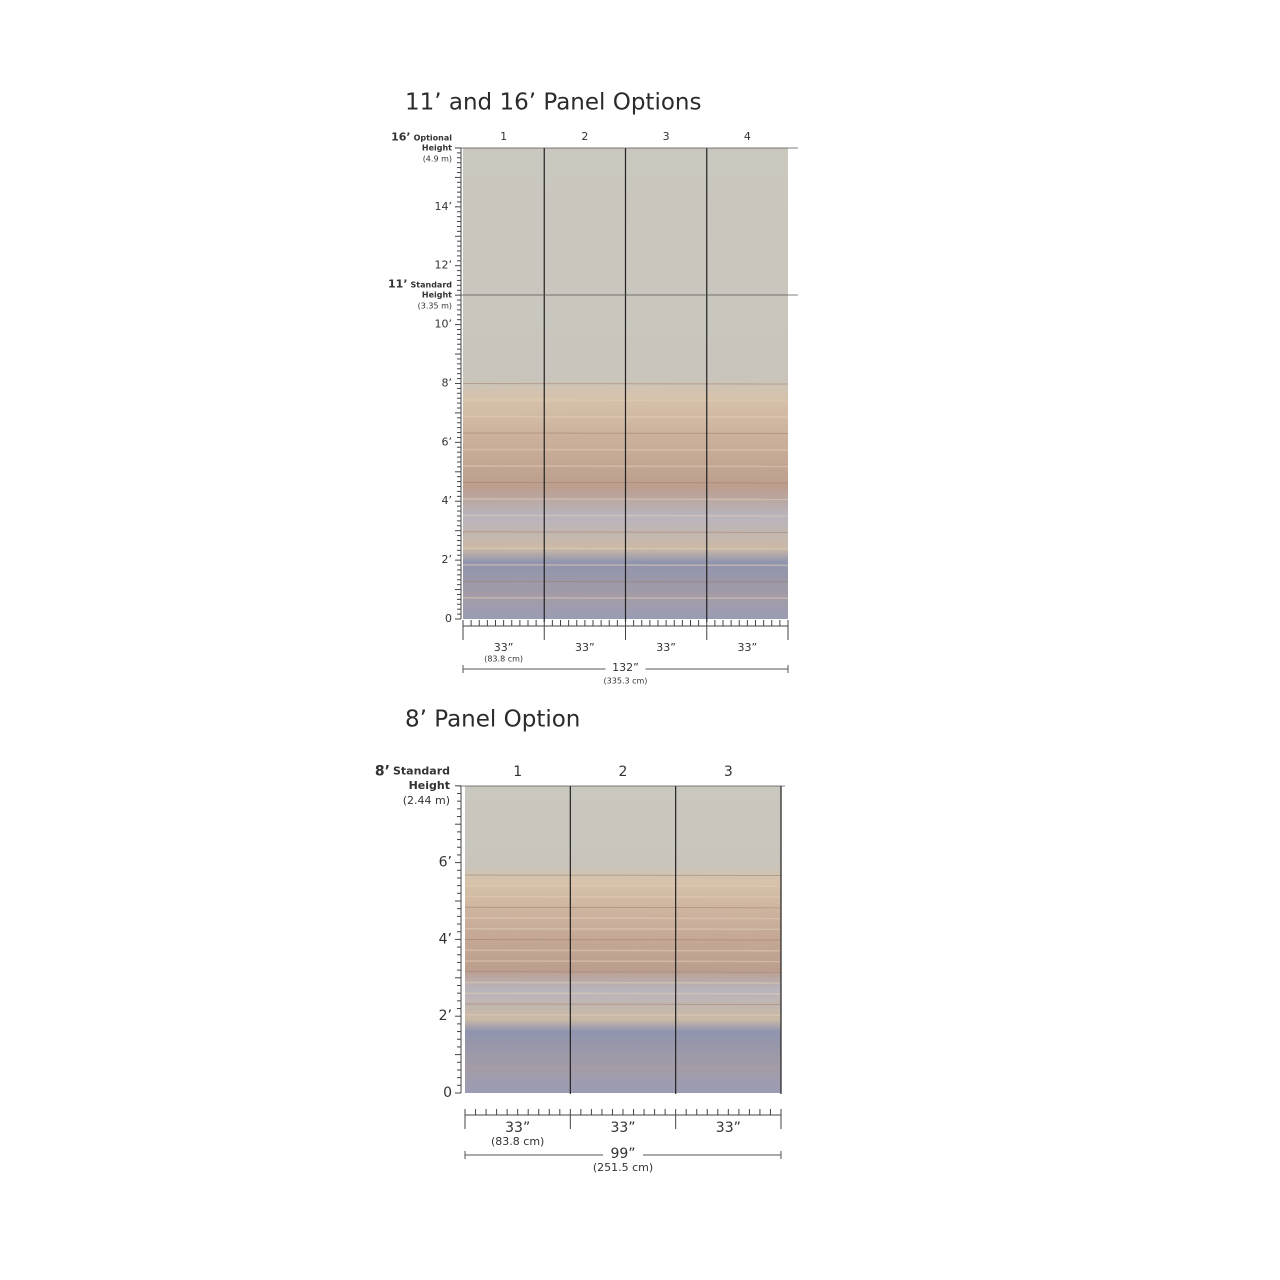 The image size is (1280, 1280). Describe the element at coordinates (435, 305) in the screenshot. I see `height-metric: (3.35 m)` at that location.